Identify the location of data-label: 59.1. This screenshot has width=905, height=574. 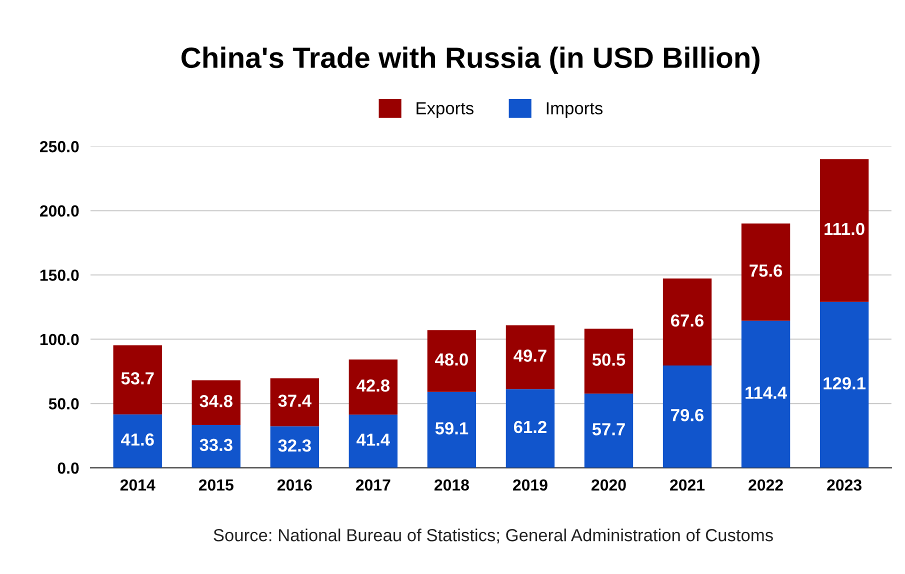
(451, 428).